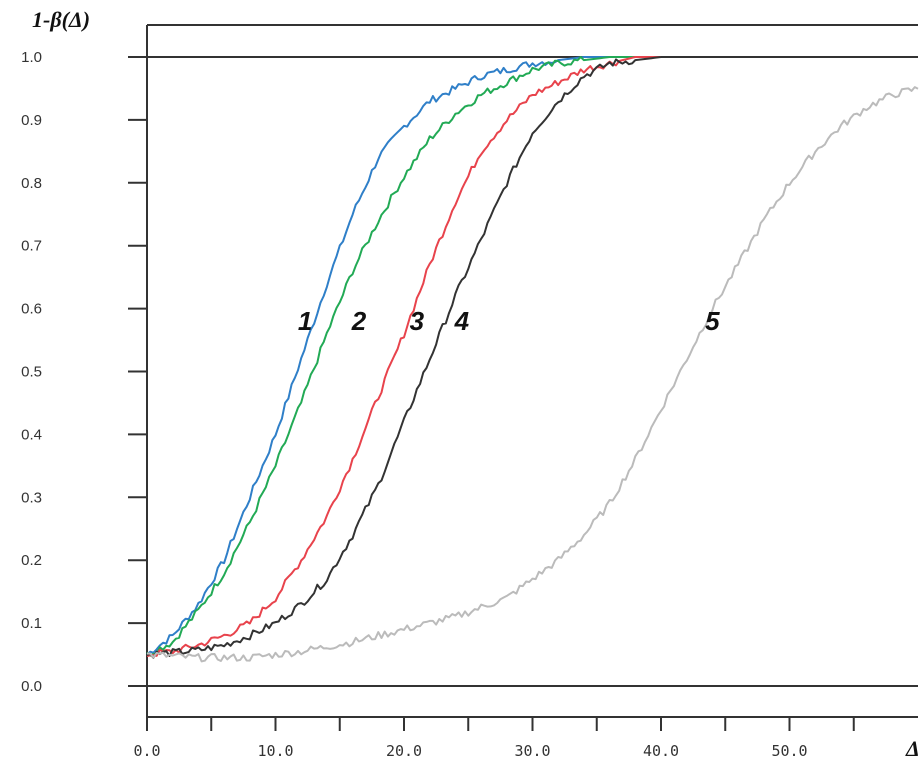  Describe the element at coordinates (305, 321) in the screenshot. I see `series-label-1: 1` at that location.